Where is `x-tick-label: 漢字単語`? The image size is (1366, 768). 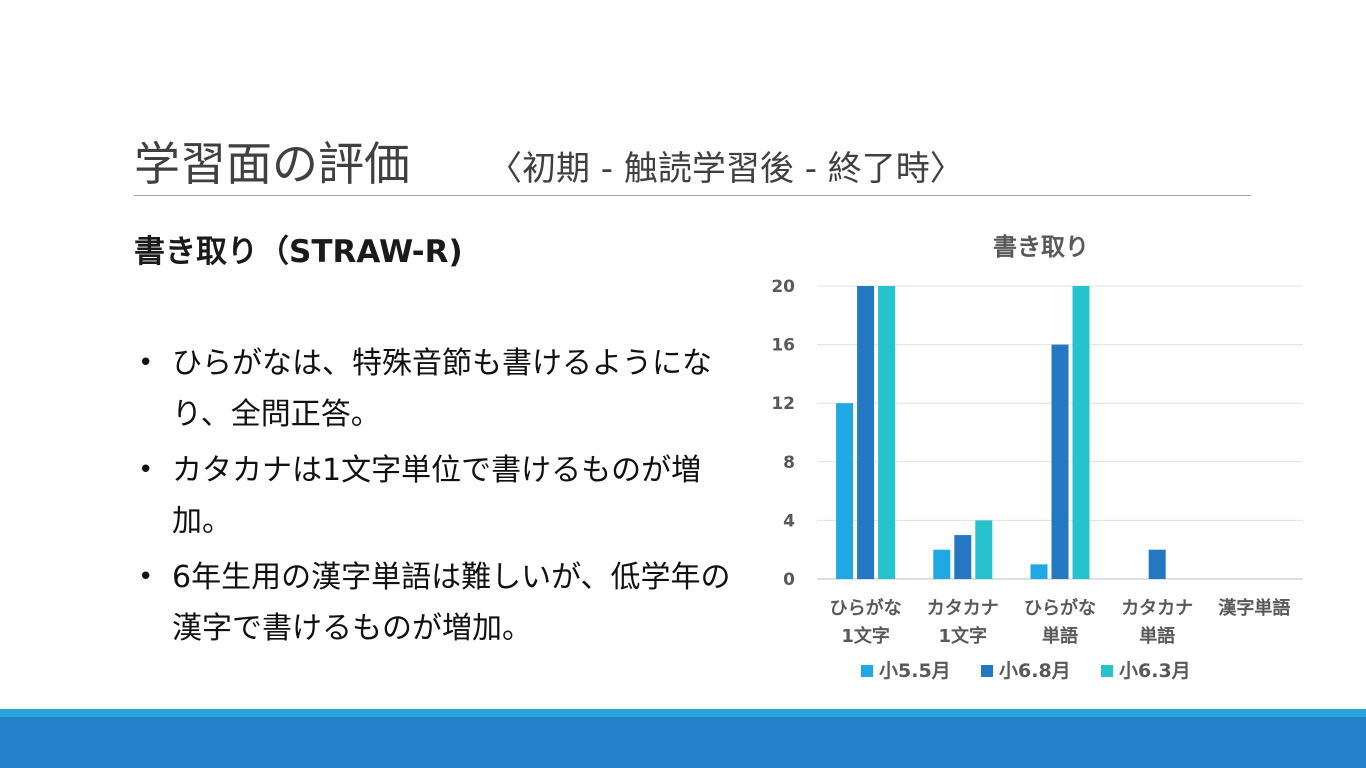 x-tick-label: 漢字単語 is located at coordinates (1254, 608).